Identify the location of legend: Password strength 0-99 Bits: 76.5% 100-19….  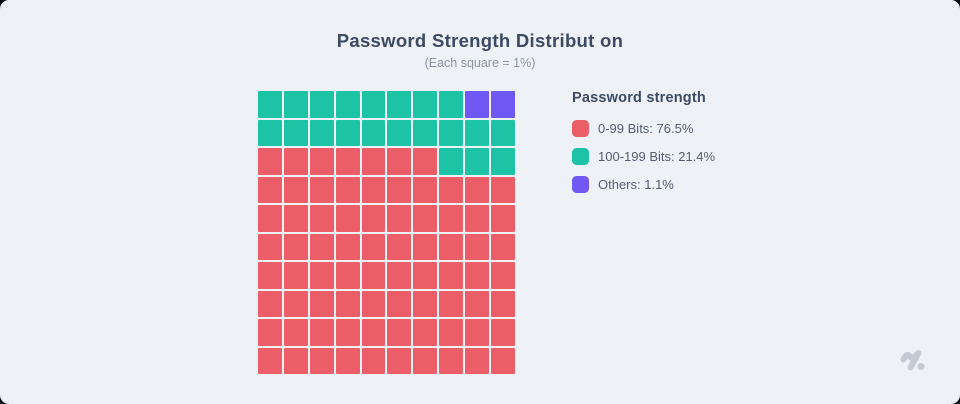
(643, 146).